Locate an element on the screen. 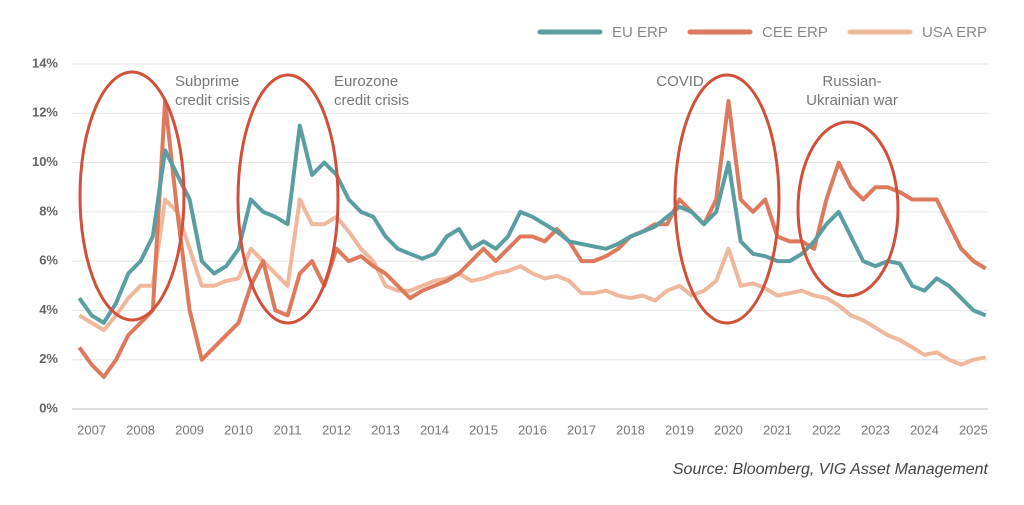 Image resolution: width=1024 pixels, height=505 pixels. x-tick-label: 2021 is located at coordinates (777, 429).